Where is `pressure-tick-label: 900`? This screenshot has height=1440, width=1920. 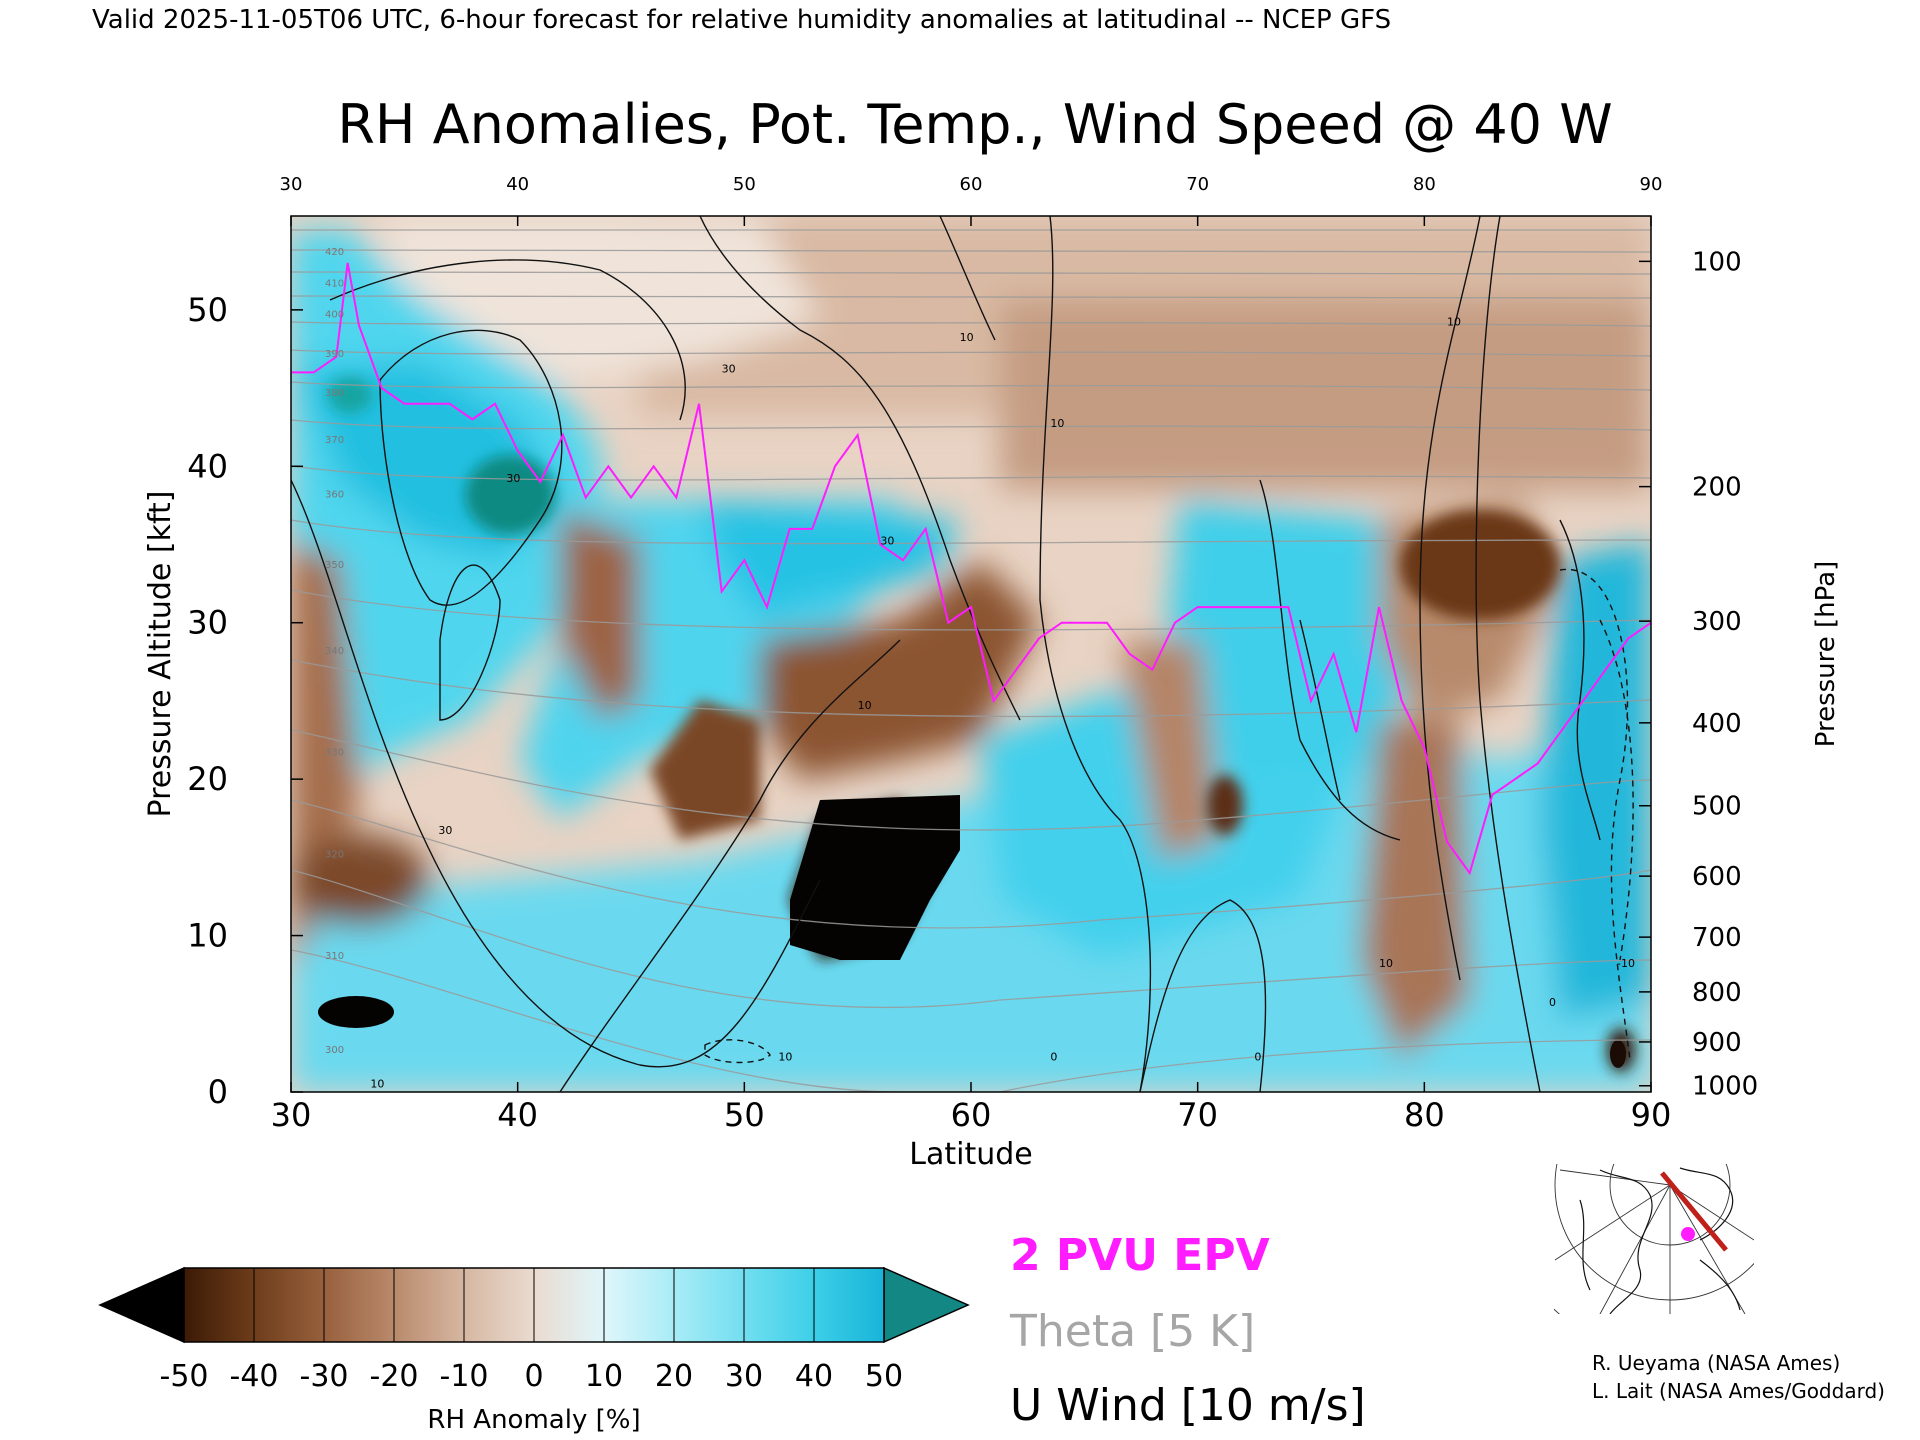 pressure-tick-label: 900 is located at coordinates (1717, 1043).